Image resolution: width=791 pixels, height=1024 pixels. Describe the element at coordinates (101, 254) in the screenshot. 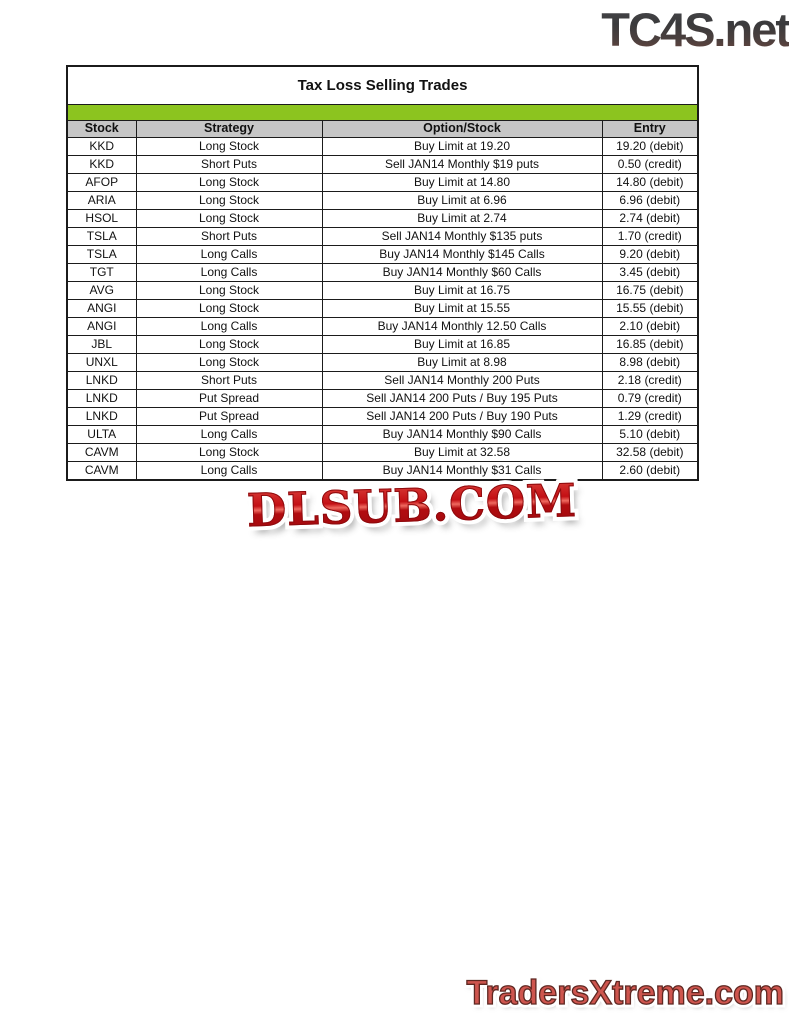

I see `cell-stock: TSLA` at that location.